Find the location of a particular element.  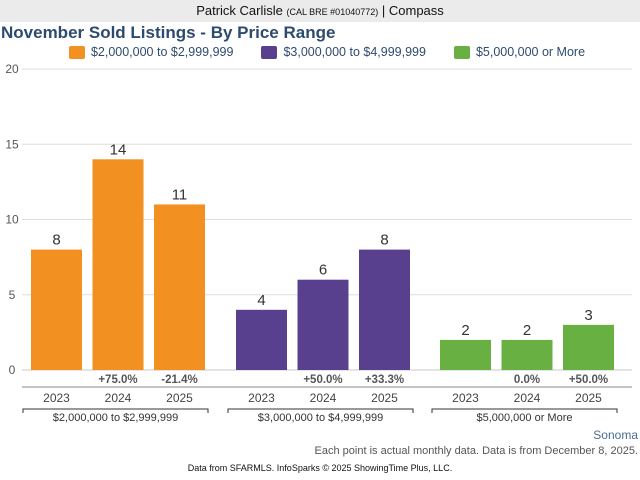

region-label: Sonoma is located at coordinates (615, 435).